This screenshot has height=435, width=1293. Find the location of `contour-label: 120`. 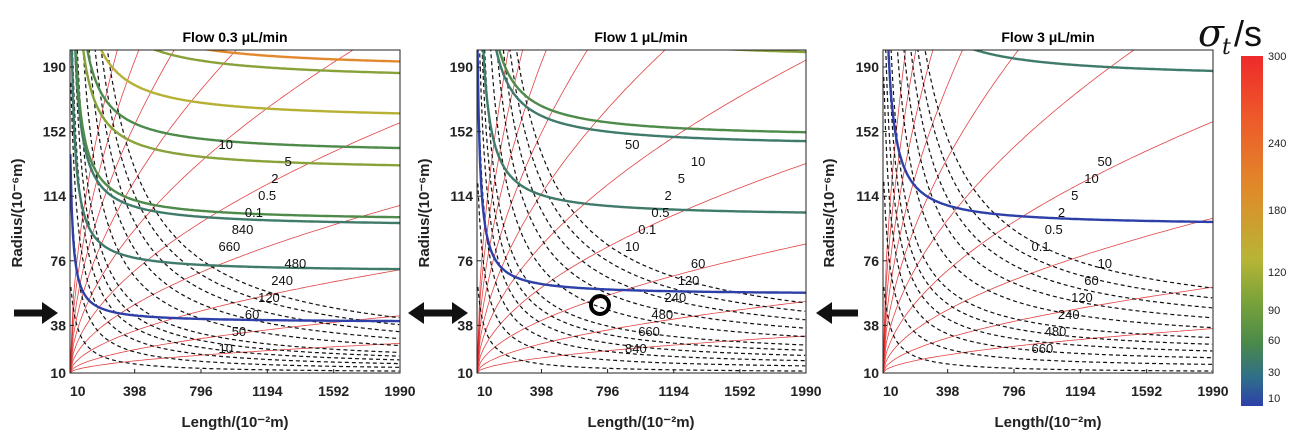

contour-label: 120 is located at coordinates (269, 297).